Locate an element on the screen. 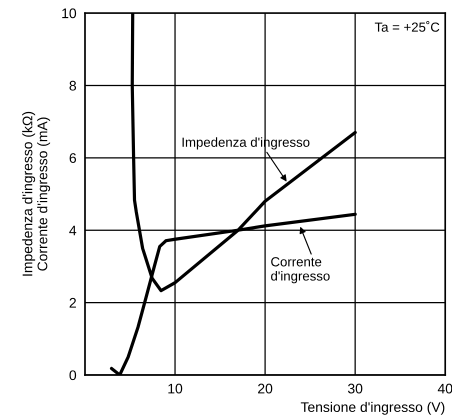 This screenshot has width=452, height=416. y-axis-title: Impedenza d'ingresso (kΩ) Corrente d'ingresso (mA) is located at coordinates (36, 194).